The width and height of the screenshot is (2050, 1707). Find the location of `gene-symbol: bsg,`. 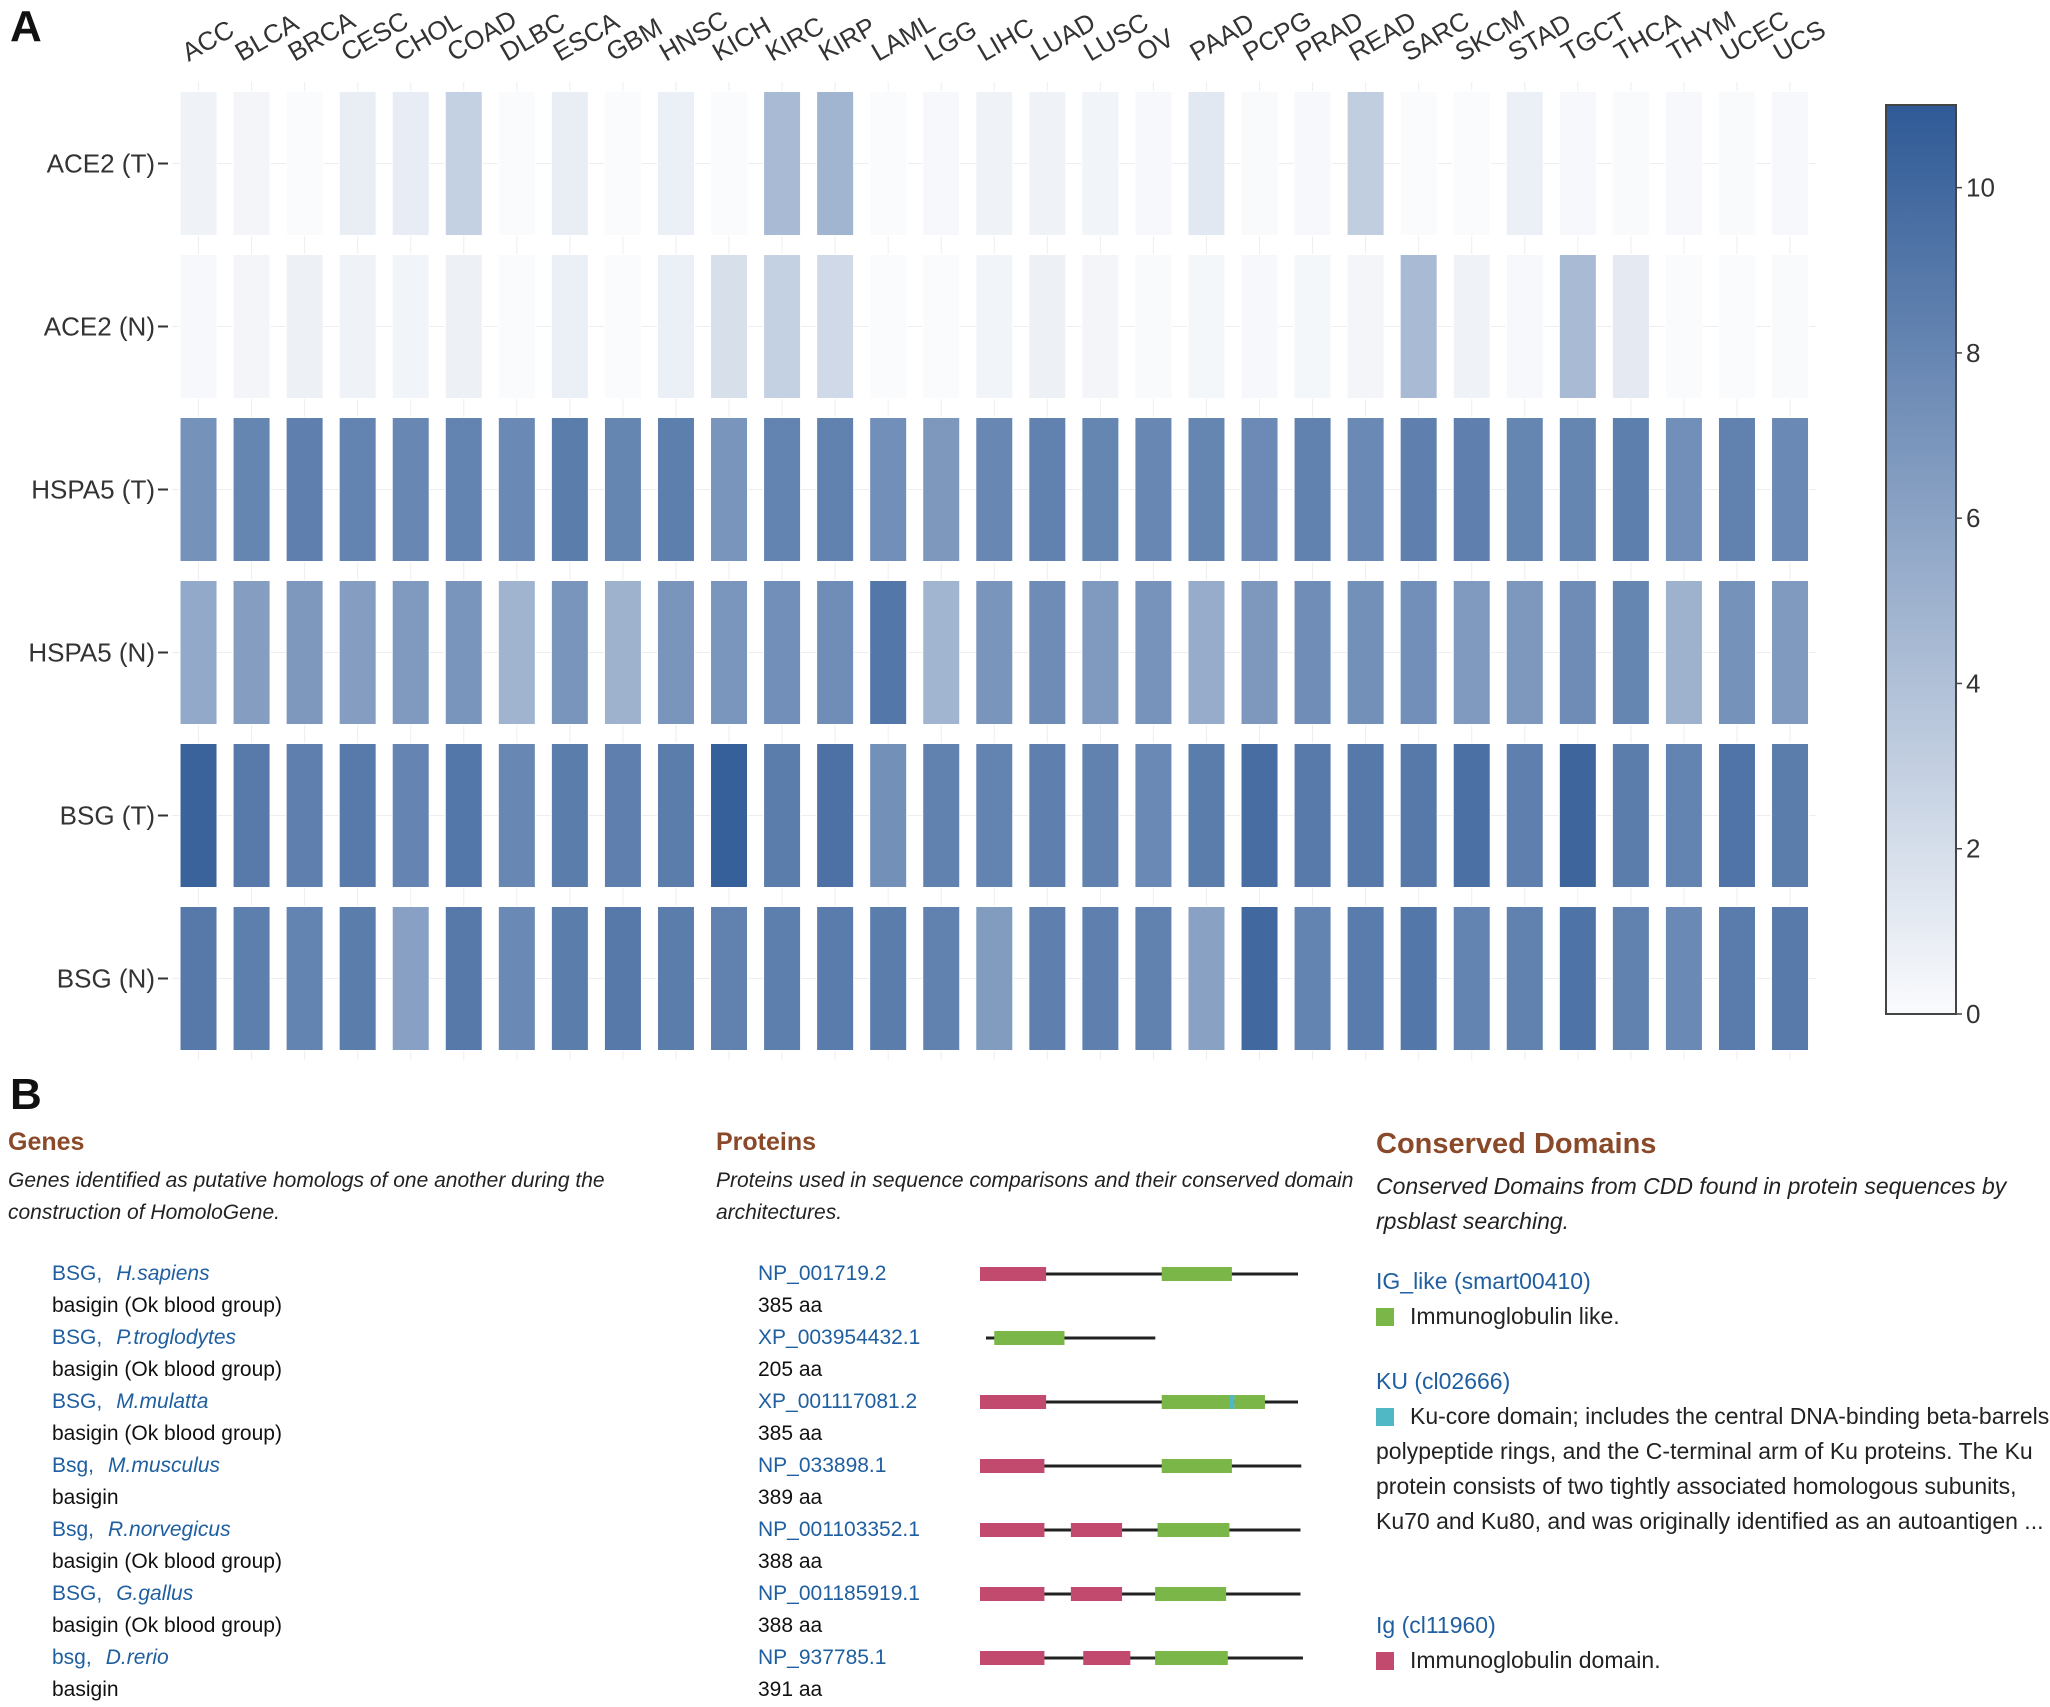

gene-symbol: bsg, is located at coordinates (72, 1657).